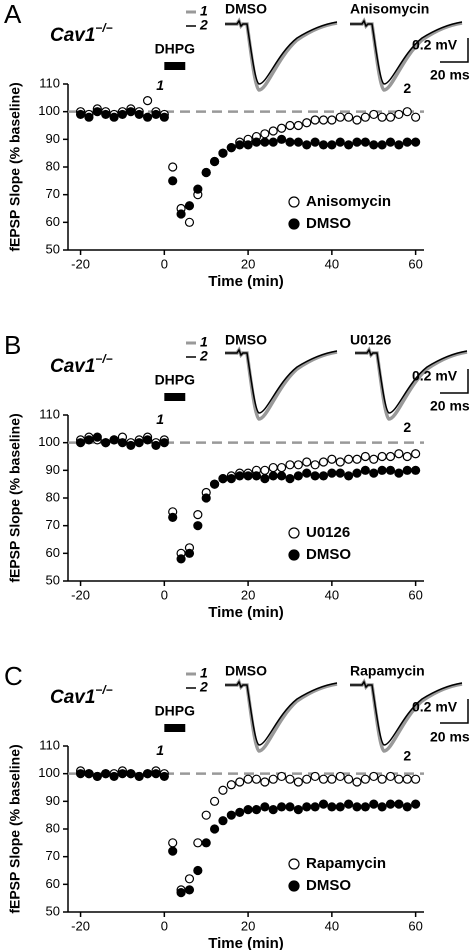  I want to click on traces-a, so click(346, 55).